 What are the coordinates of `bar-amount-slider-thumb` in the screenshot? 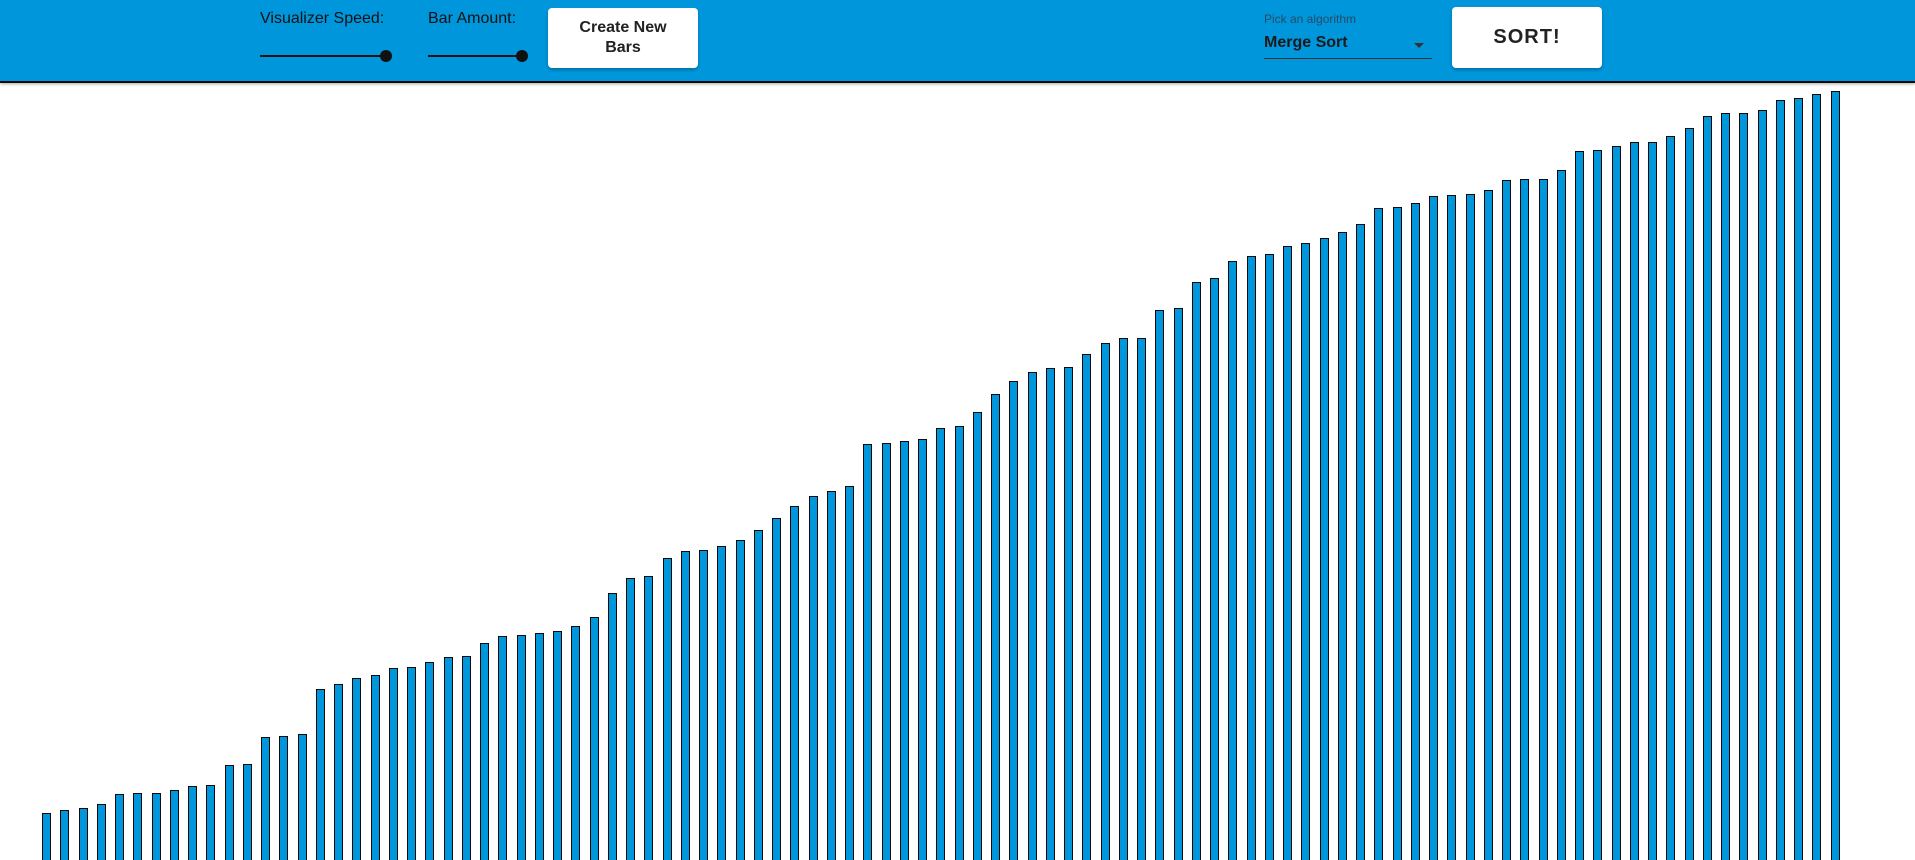 It's located at (522, 56).